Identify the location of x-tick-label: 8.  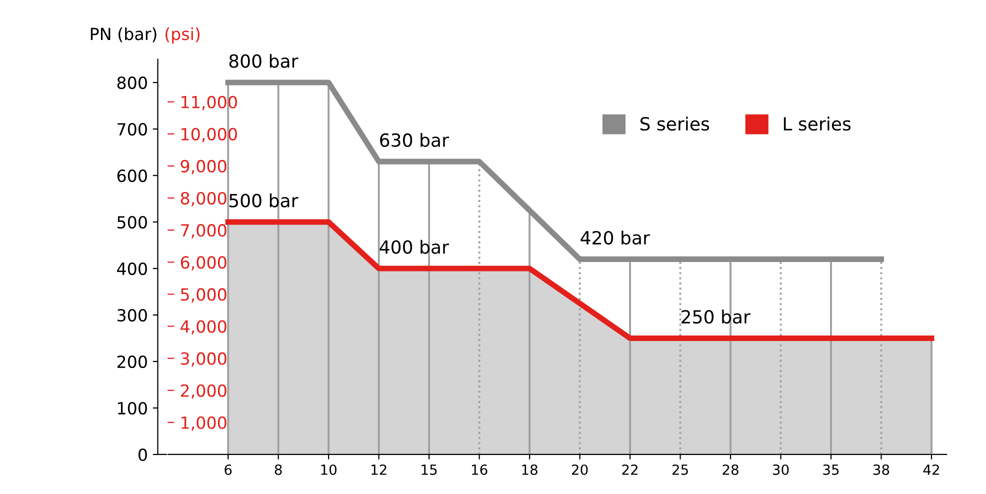
(278, 469).